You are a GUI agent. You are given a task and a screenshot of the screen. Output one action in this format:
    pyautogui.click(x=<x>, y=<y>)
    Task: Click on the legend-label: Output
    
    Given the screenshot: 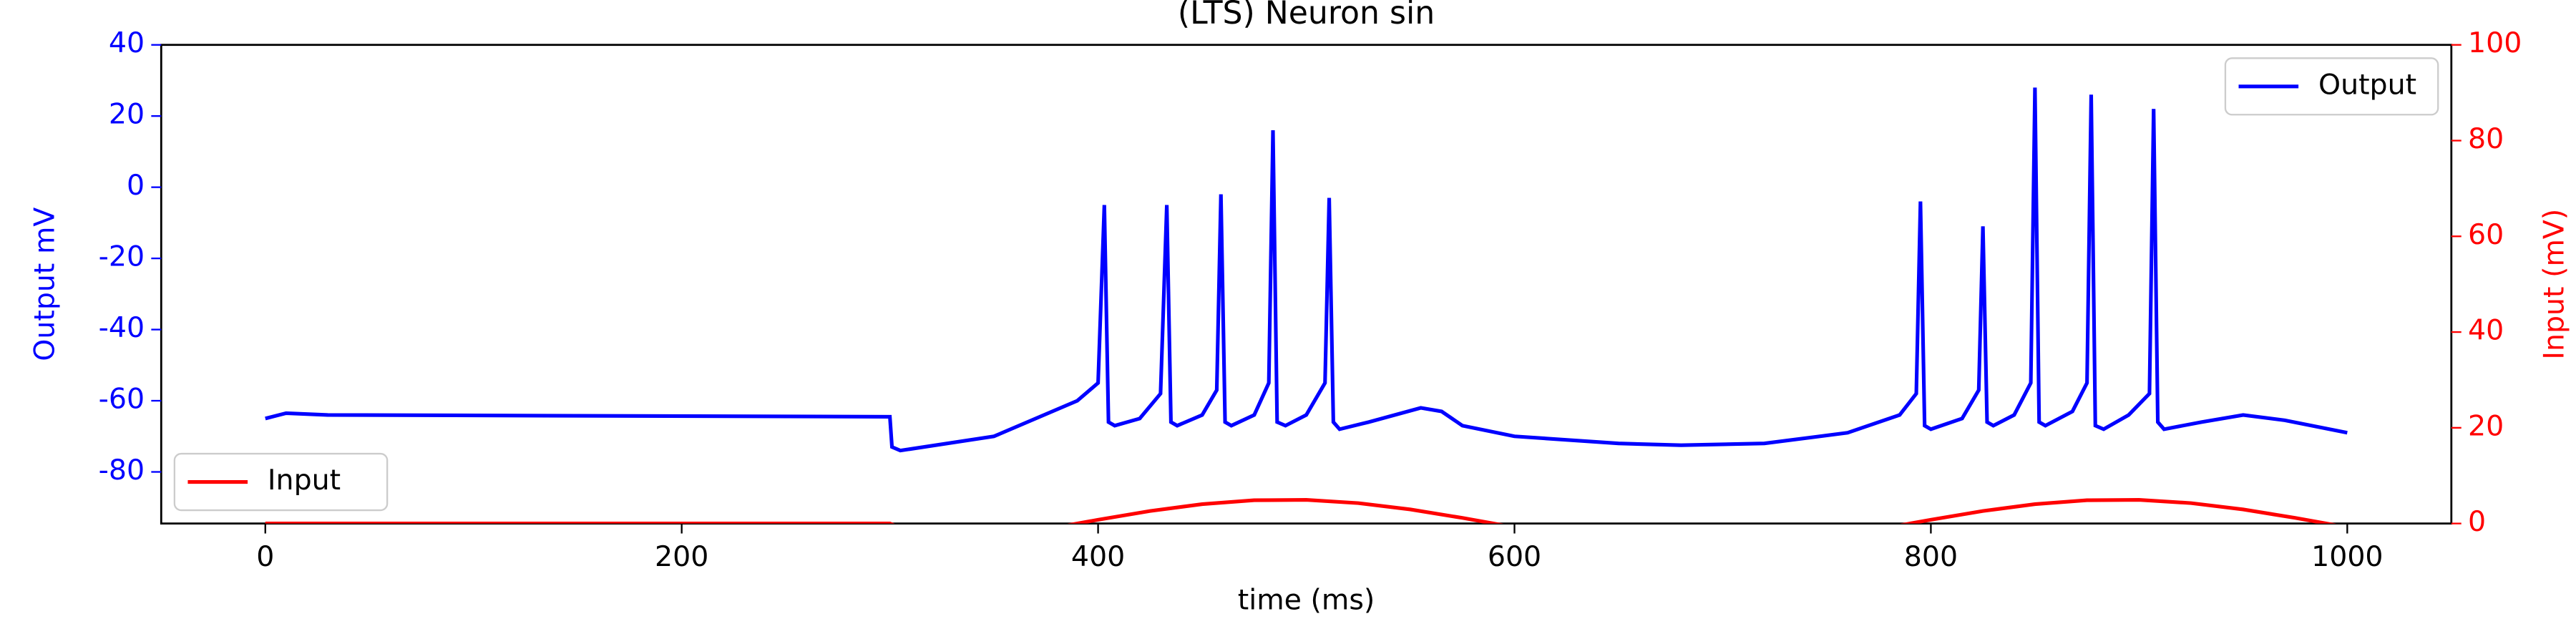 What is the action you would take?
    pyautogui.click(x=2367, y=84)
    